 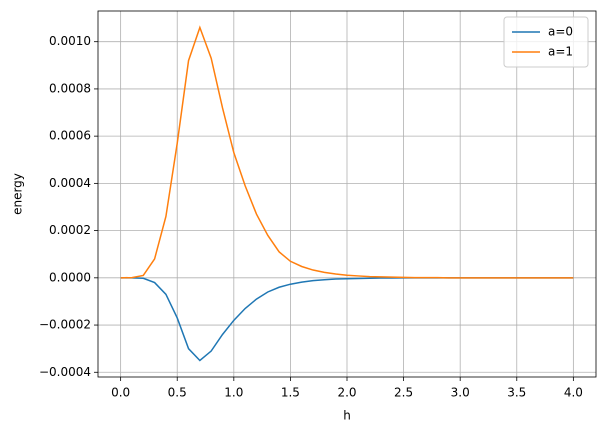 I want to click on y-tick-label: 0.0006, so click(x=70, y=136).